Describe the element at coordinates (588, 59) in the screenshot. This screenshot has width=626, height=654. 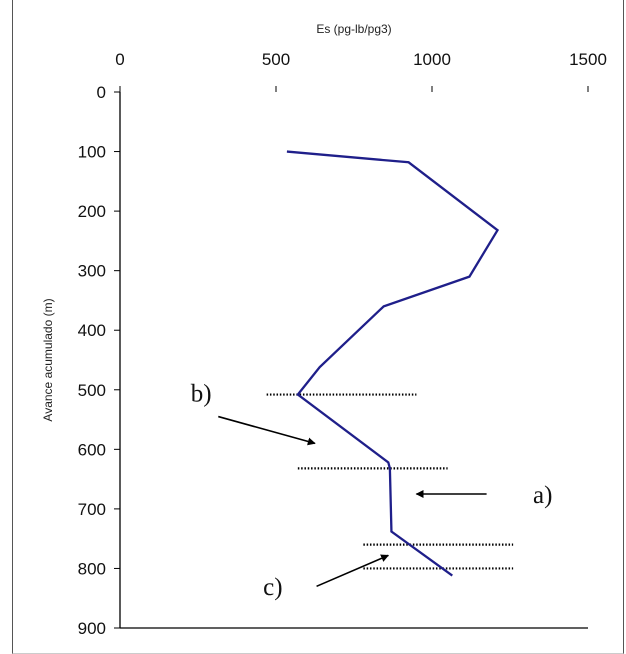
I see `x-tick-label: 1500` at that location.